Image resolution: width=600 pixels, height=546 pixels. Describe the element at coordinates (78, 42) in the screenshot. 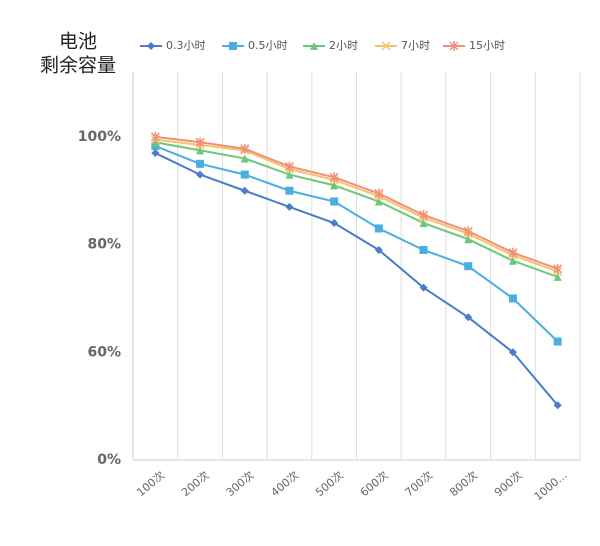

I see `y-axis-title: 电池` at that location.